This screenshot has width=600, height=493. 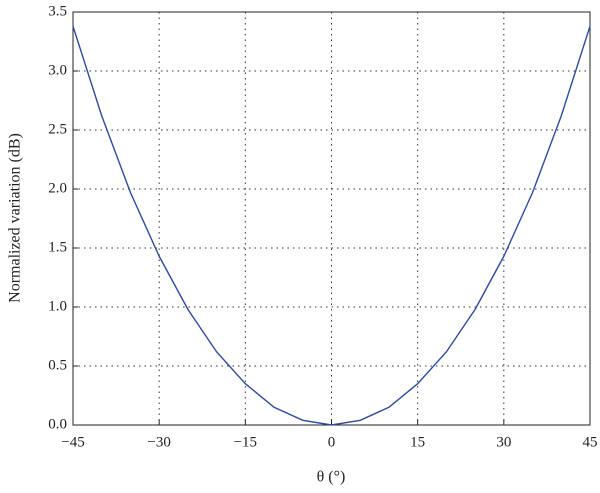 What do you see at coordinates (15, 218) in the screenshot?
I see `y-axis-label: Normalized variation (dB)` at bounding box center [15, 218].